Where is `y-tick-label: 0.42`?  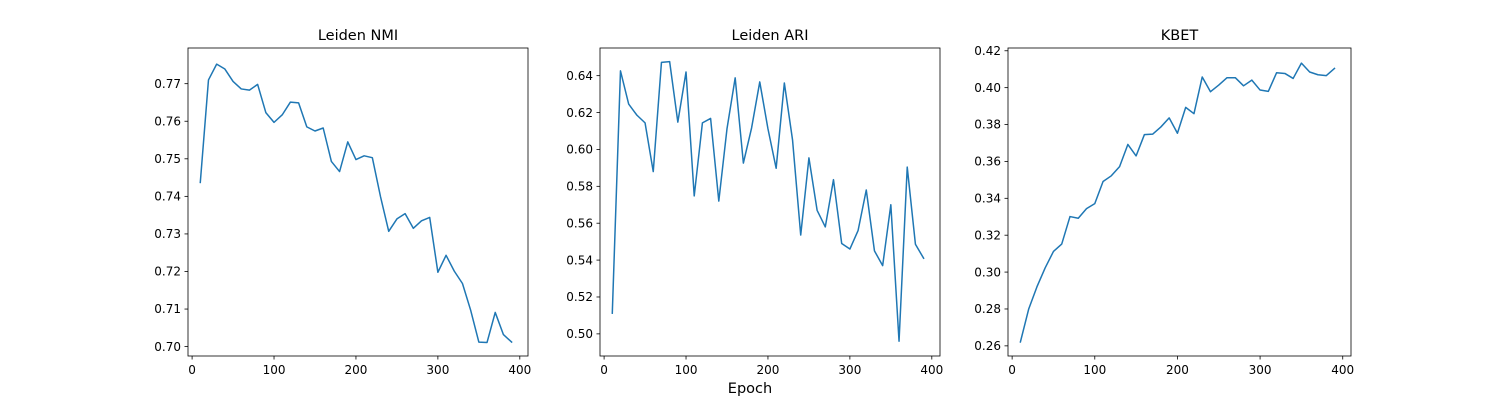
y-tick-label: 0.42 is located at coordinates (987, 51).